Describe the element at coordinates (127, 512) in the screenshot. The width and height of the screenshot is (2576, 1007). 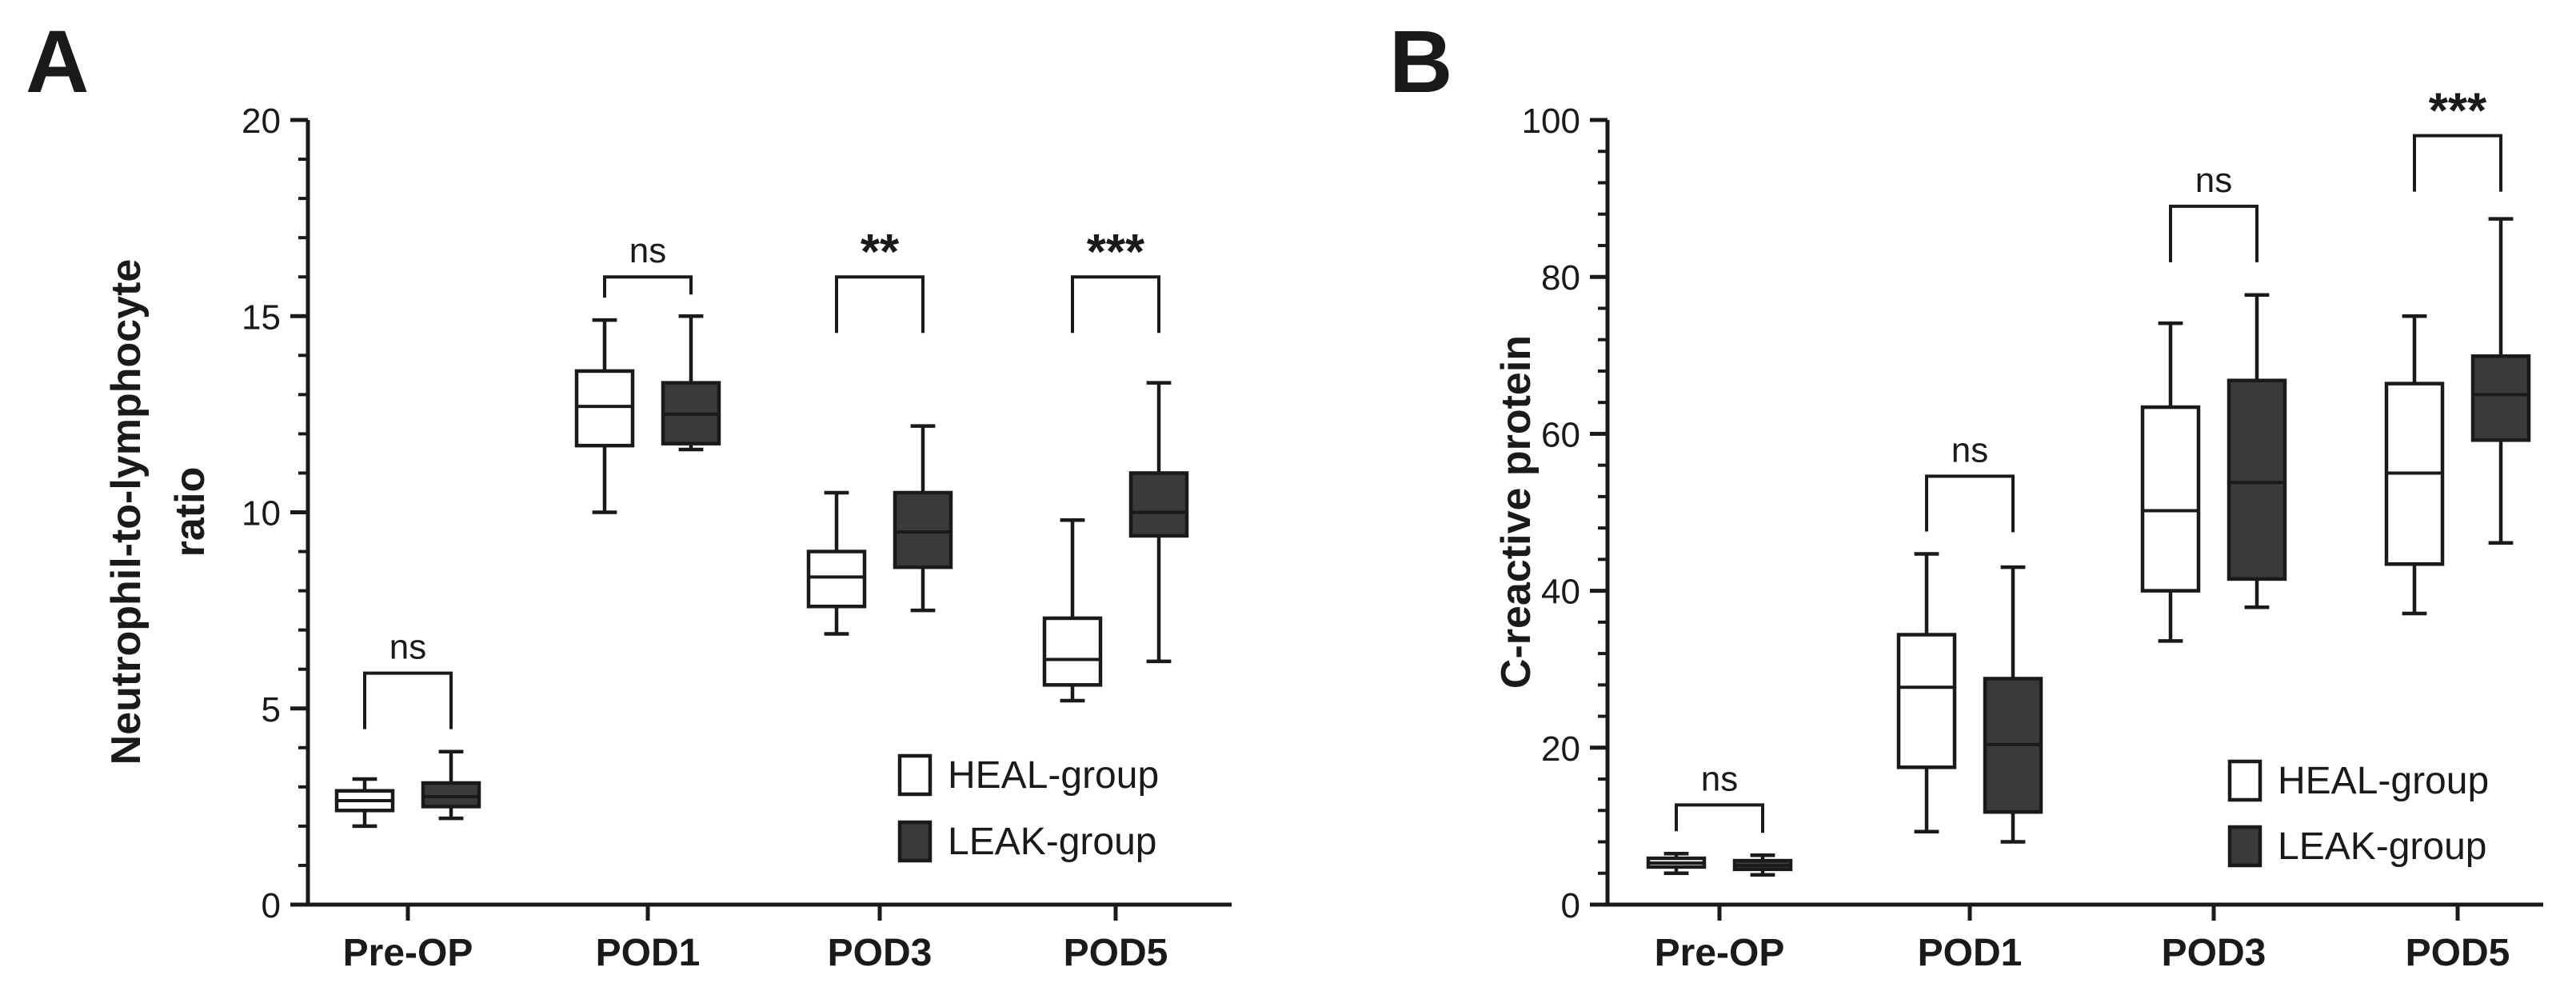
I see `y-axis-label-line1: Neutrophil-to-lymphocyte` at that location.